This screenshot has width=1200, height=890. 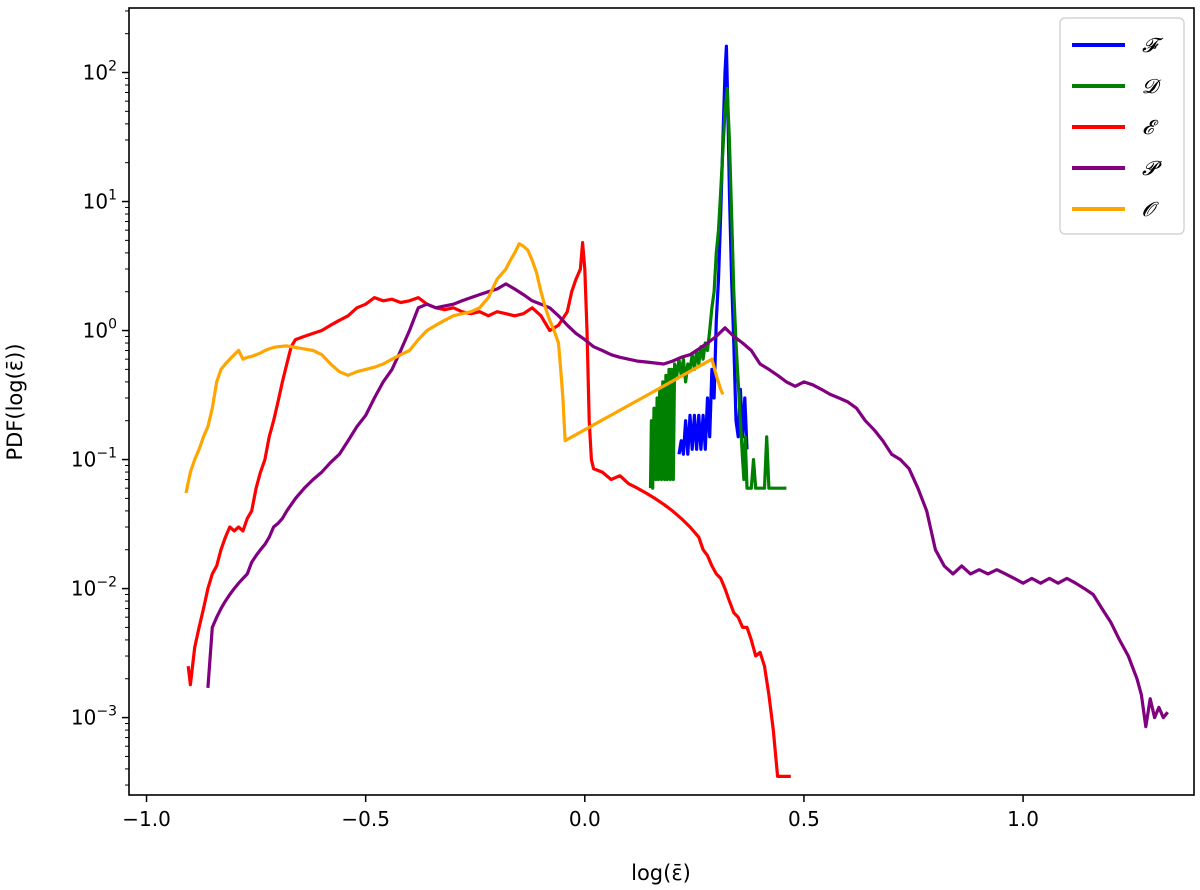 I want to click on y-tick-label: 10², so click(x=100, y=72).